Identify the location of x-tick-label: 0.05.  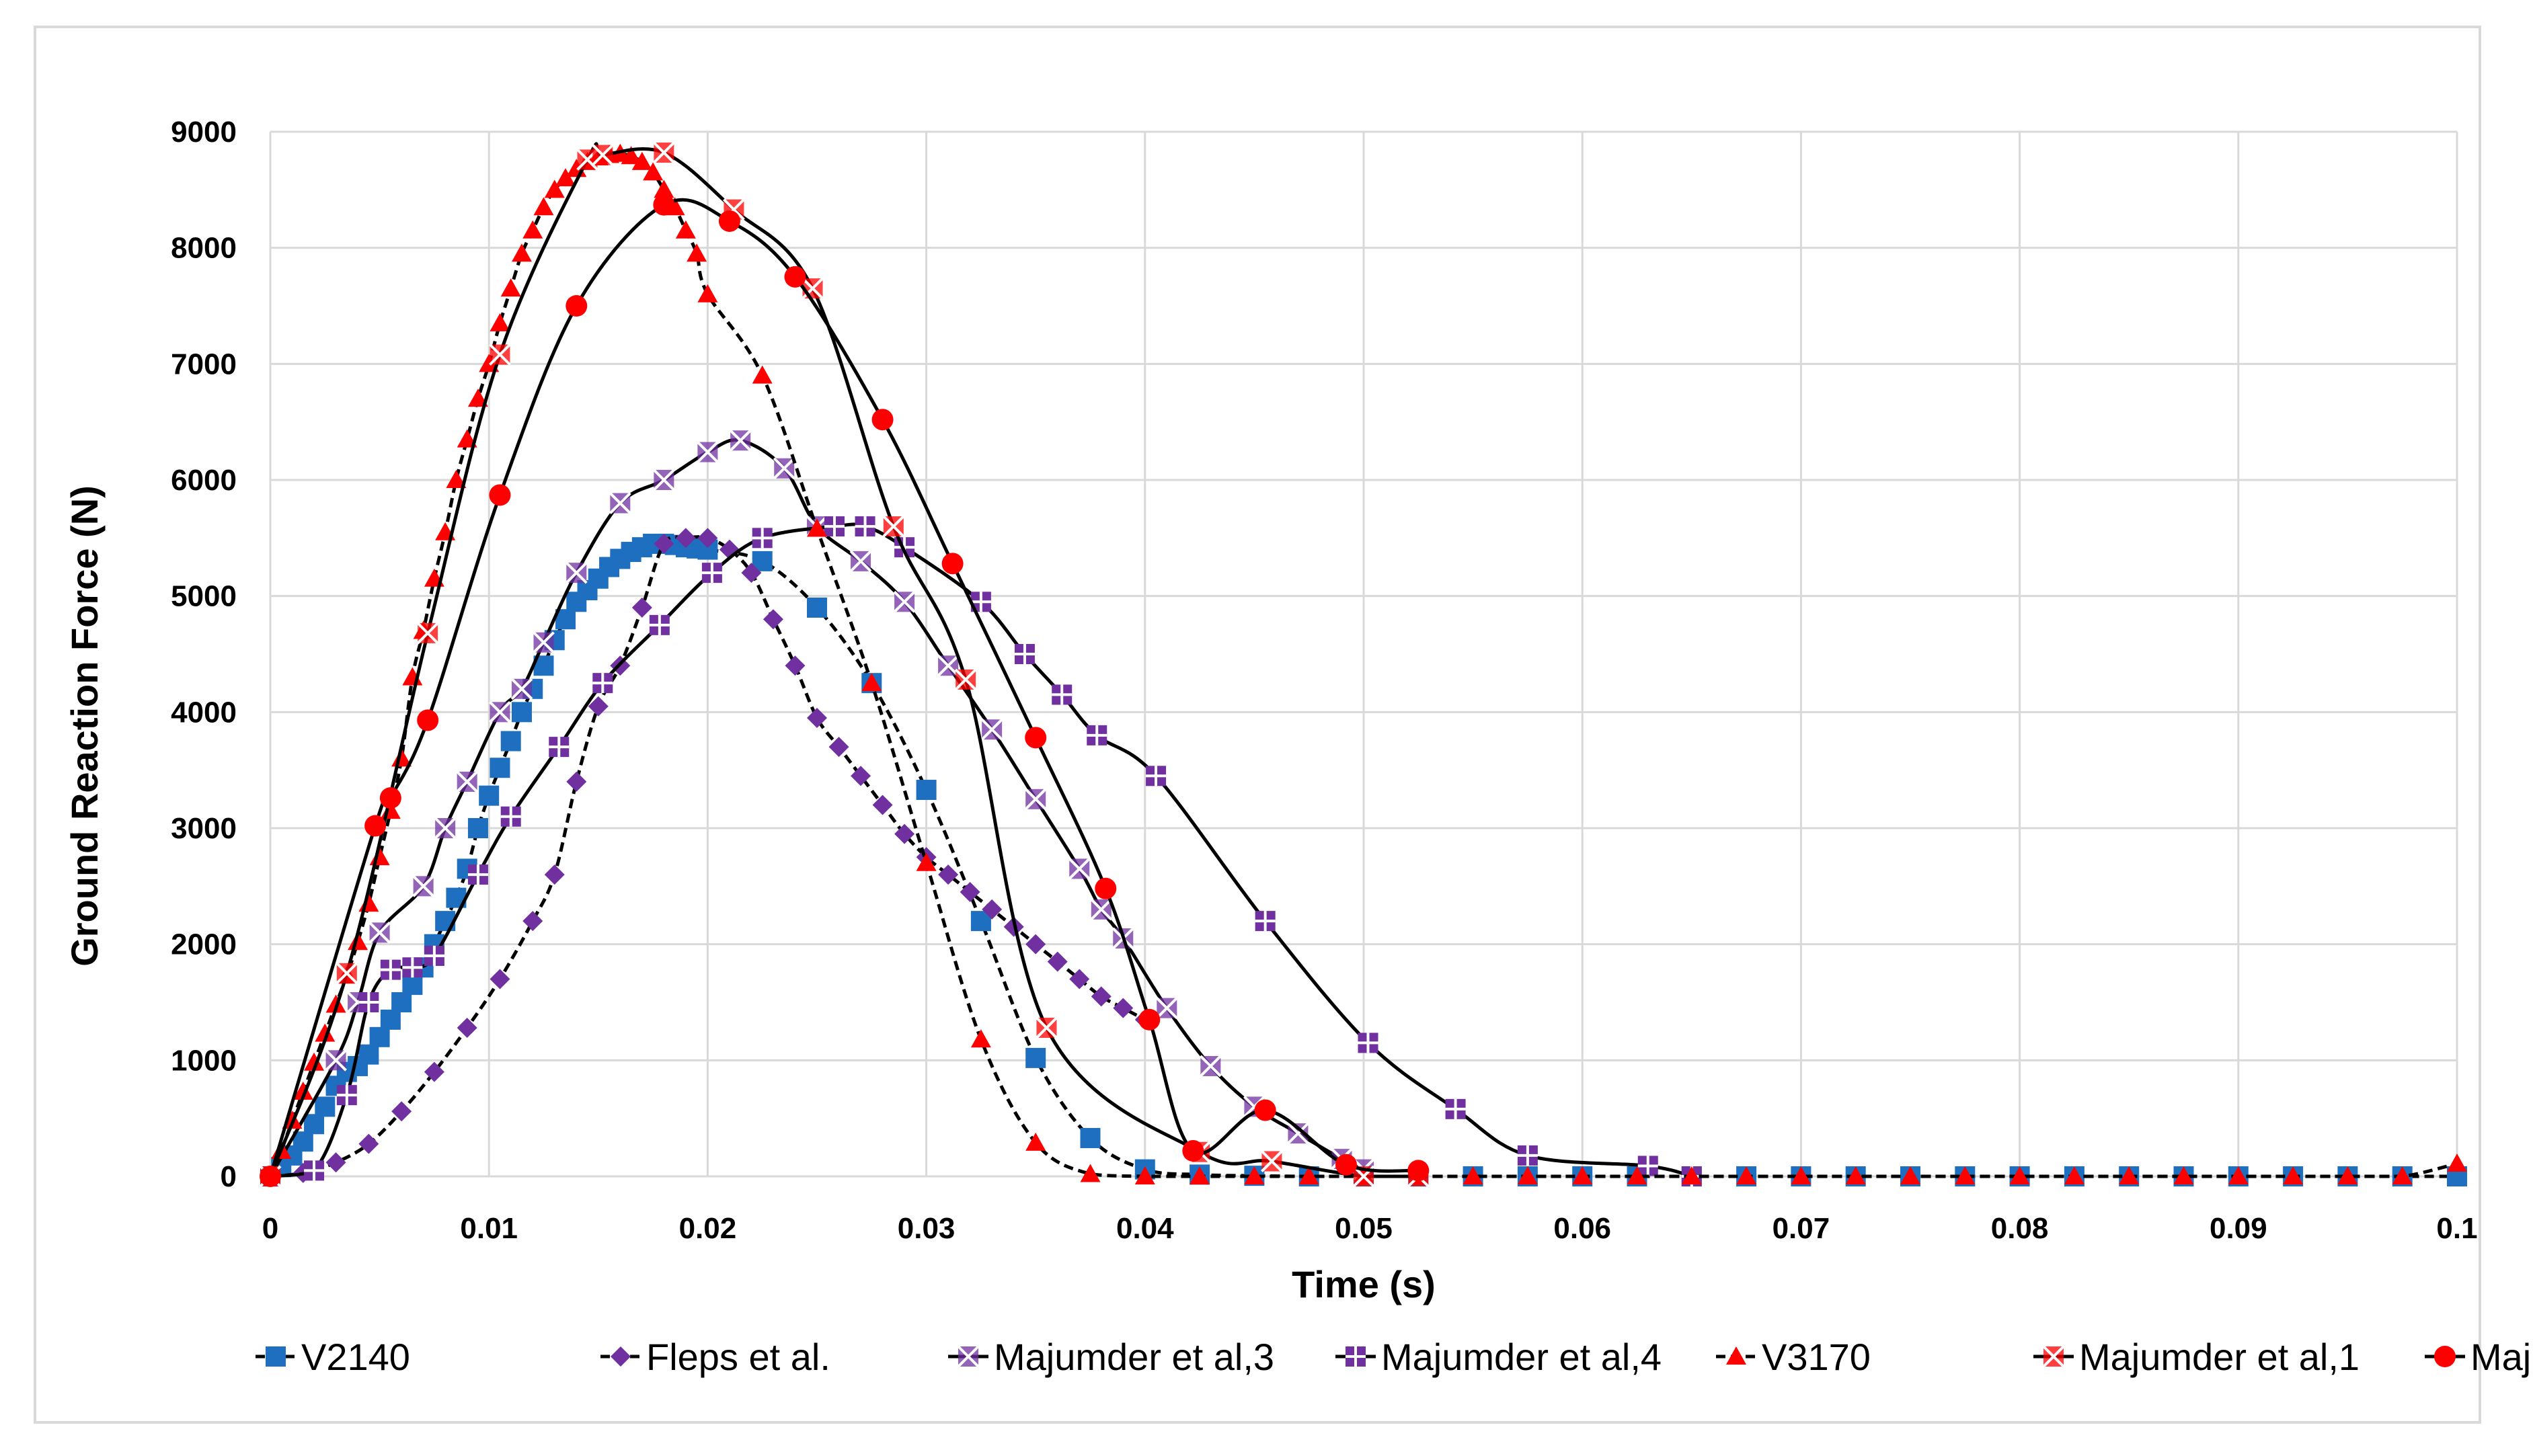
(1364, 1228).